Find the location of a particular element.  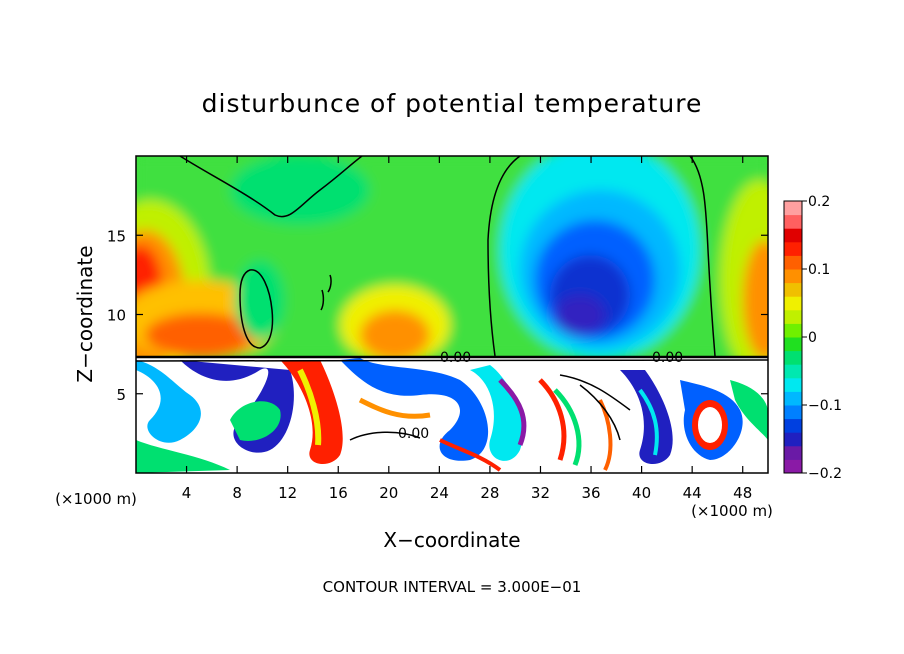

colorbar-tick-label: 0.2 is located at coordinates (819, 202).